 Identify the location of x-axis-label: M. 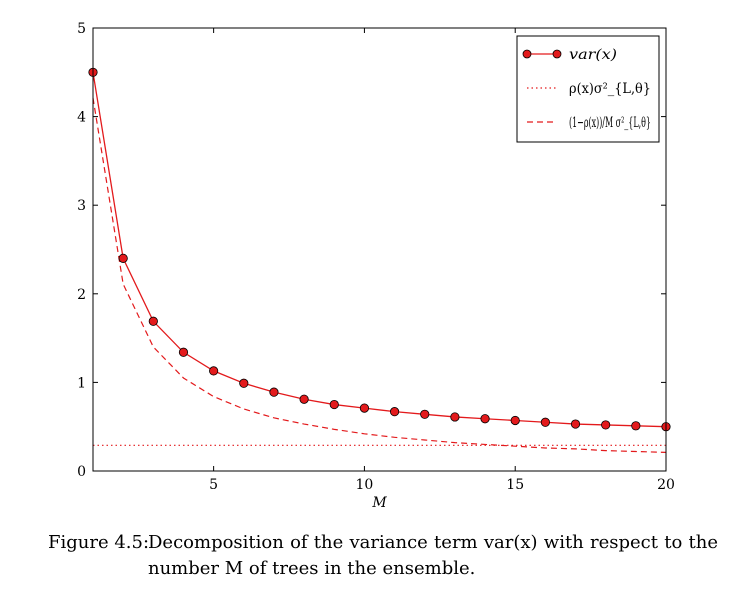
(379, 503).